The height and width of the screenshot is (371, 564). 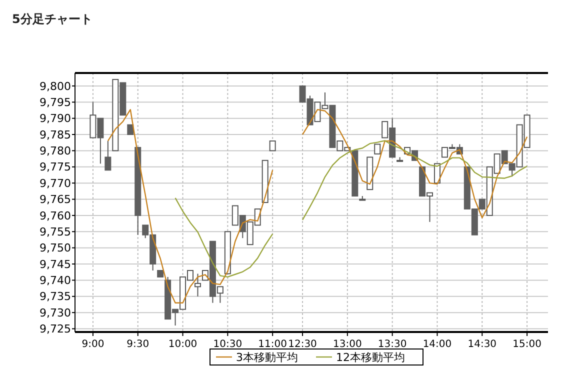 I want to click on y-tick-label: 9,775, so click(x=55, y=167).